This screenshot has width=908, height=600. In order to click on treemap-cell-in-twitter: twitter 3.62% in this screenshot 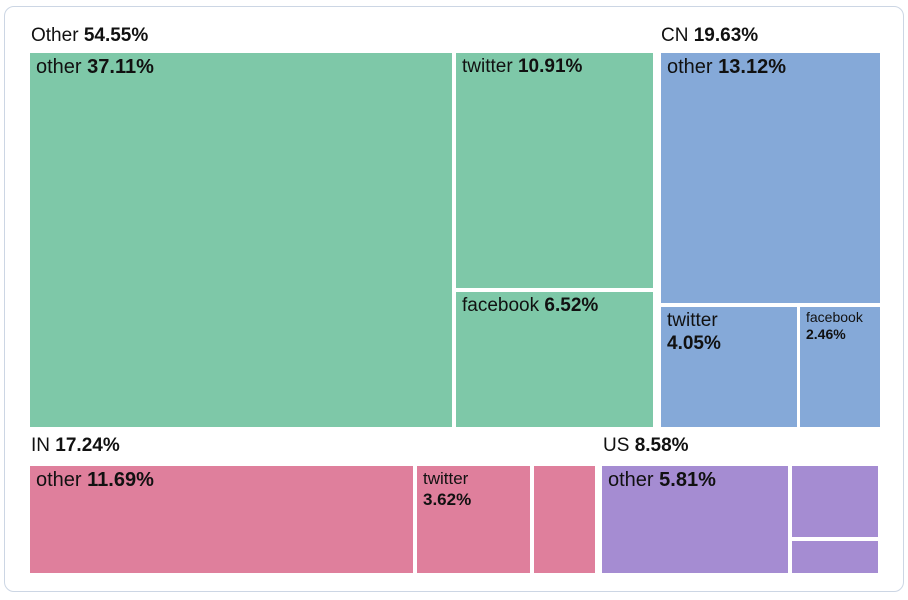, I will do `click(473, 519)`.